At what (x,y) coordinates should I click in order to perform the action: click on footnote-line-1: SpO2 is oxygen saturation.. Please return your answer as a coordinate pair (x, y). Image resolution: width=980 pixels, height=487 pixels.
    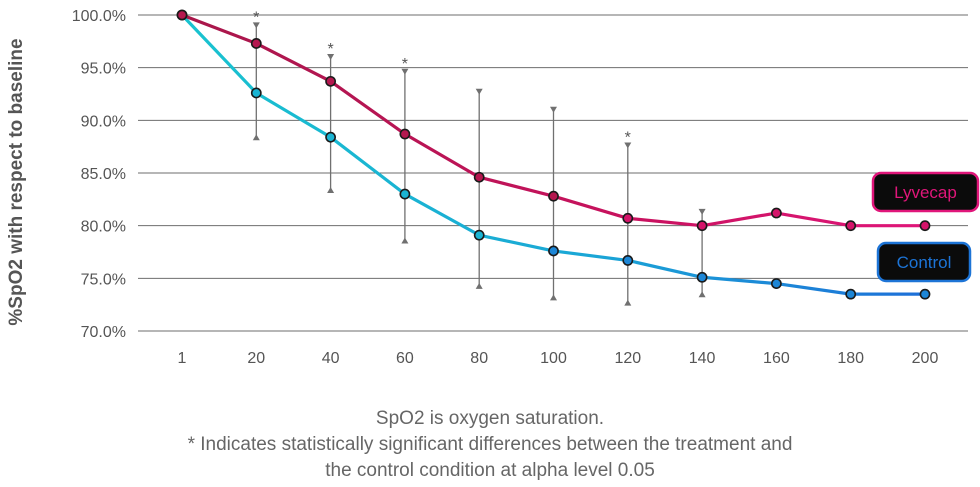
    Looking at the image, I should click on (490, 418).